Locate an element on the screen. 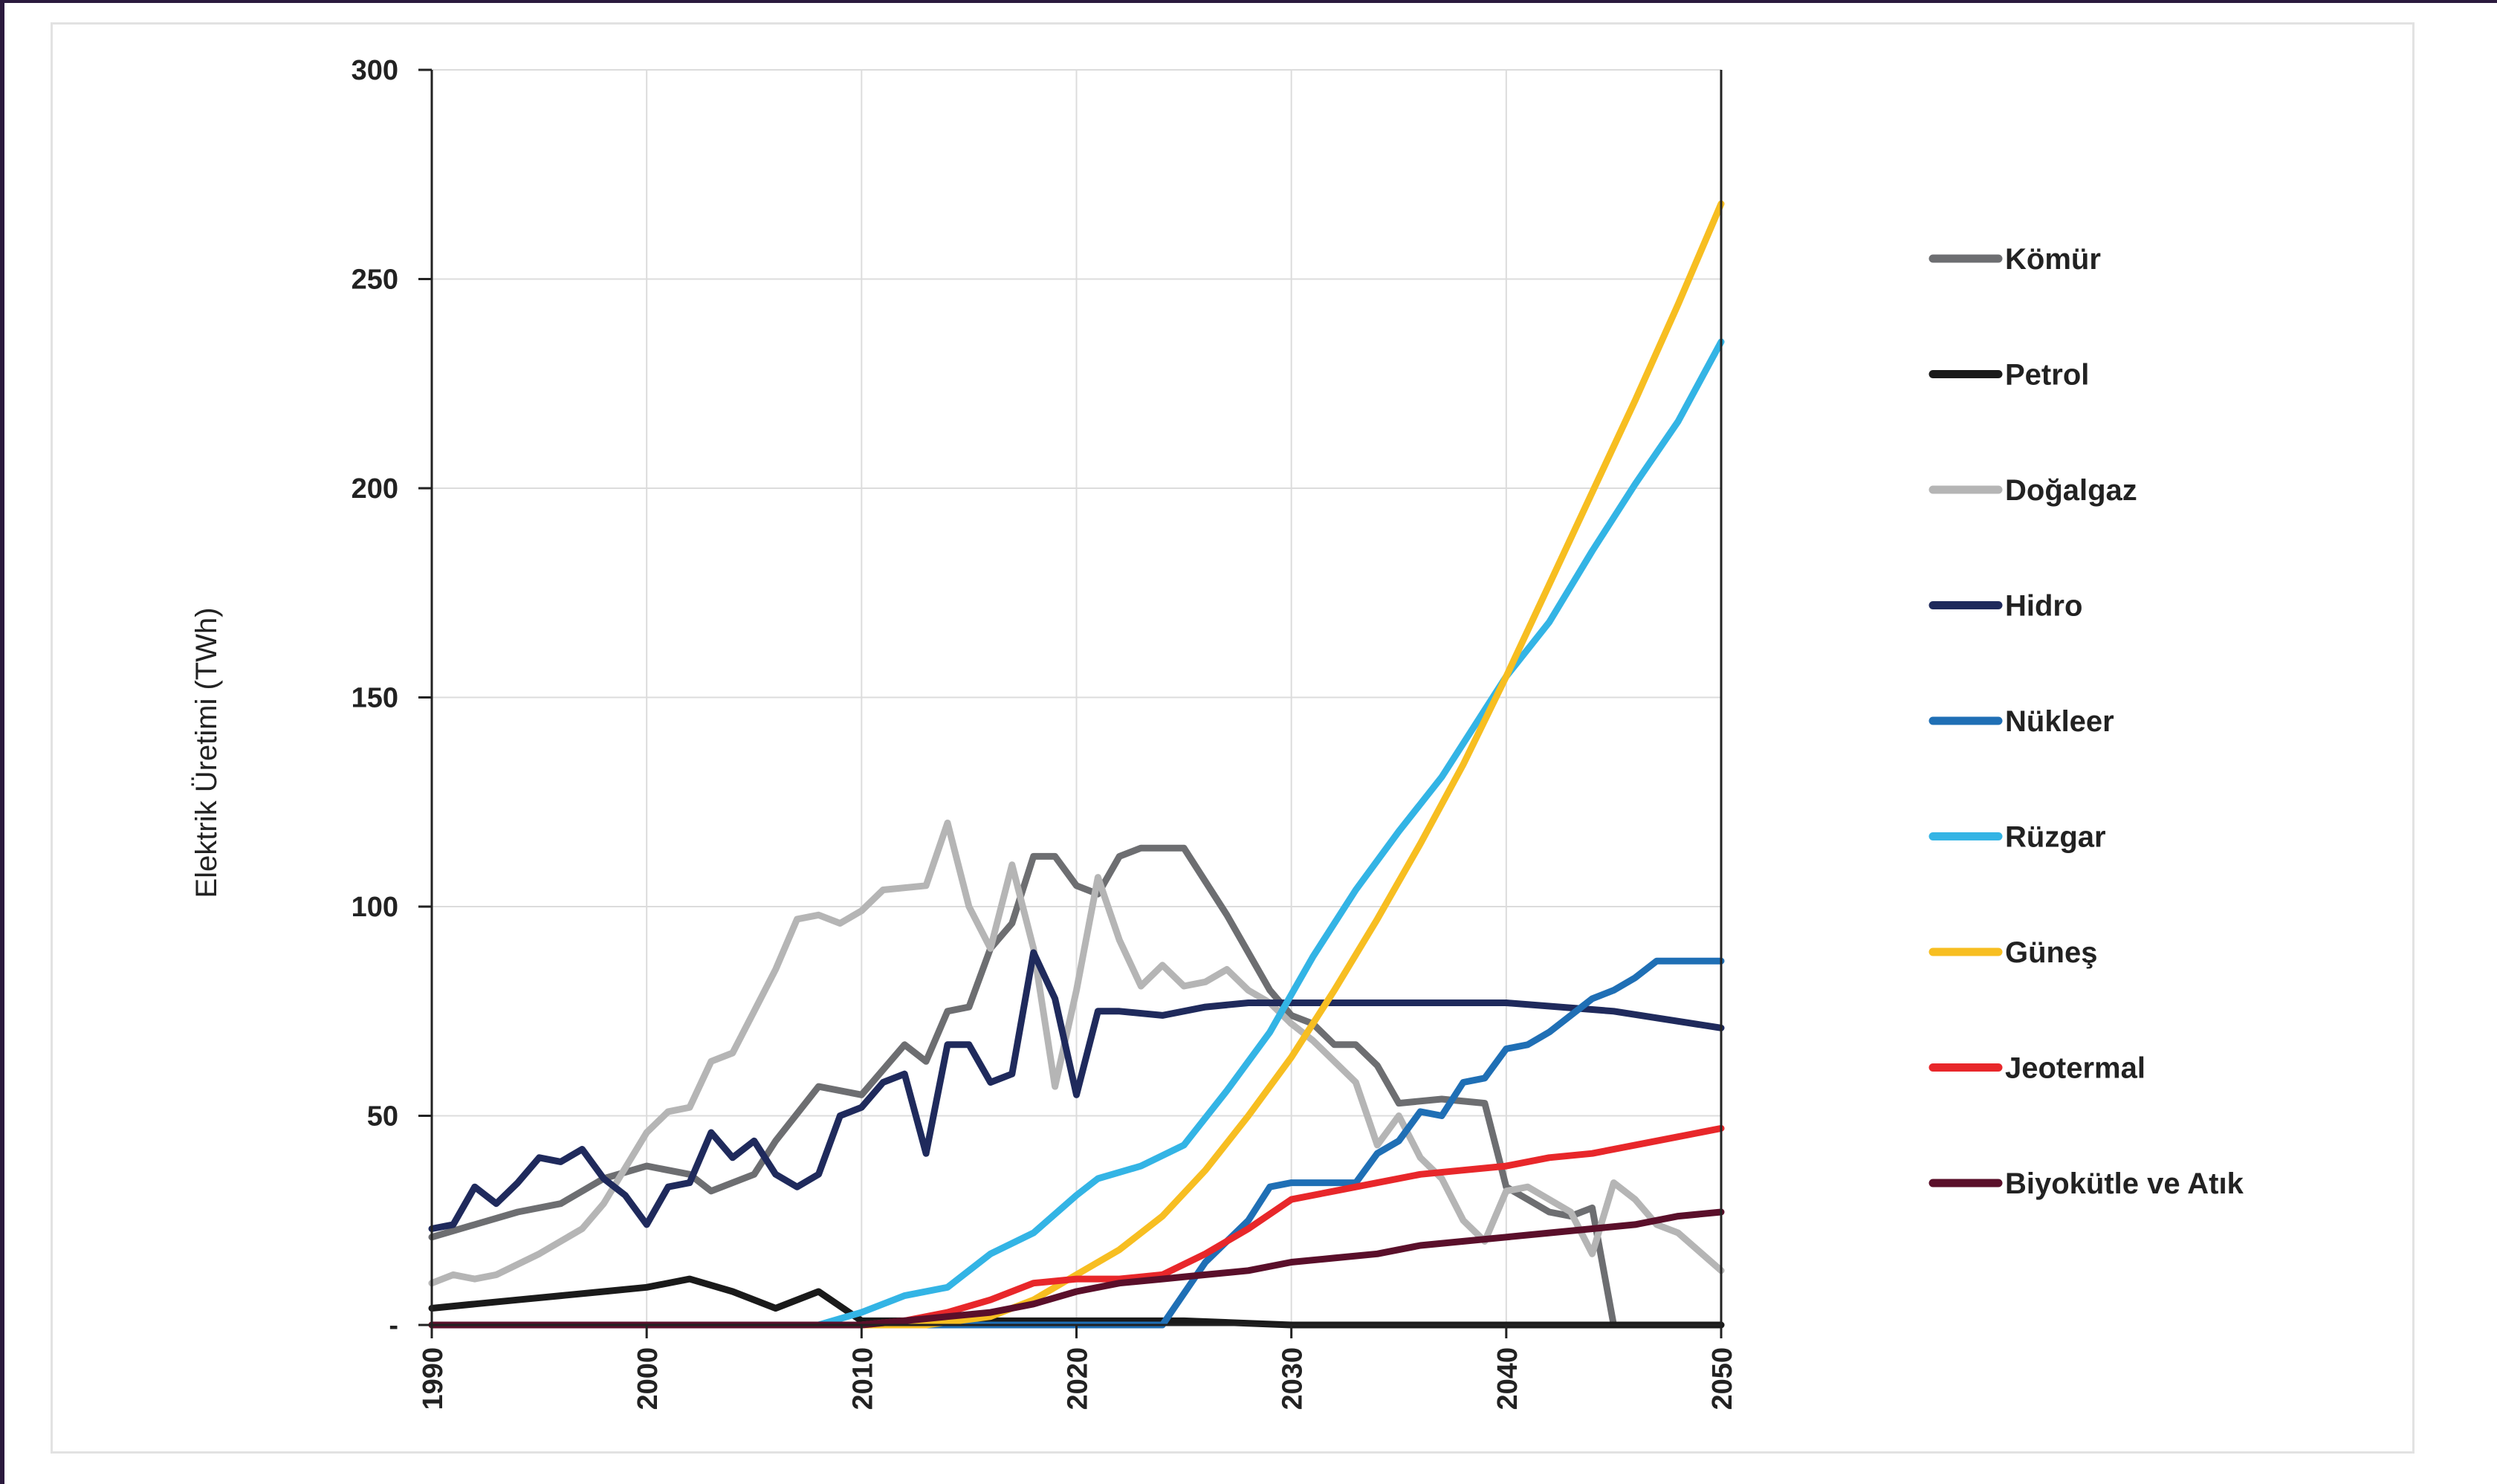 Image resolution: width=2497 pixels, height=1484 pixels. legend-label-1: Petrol is located at coordinates (2047, 376).